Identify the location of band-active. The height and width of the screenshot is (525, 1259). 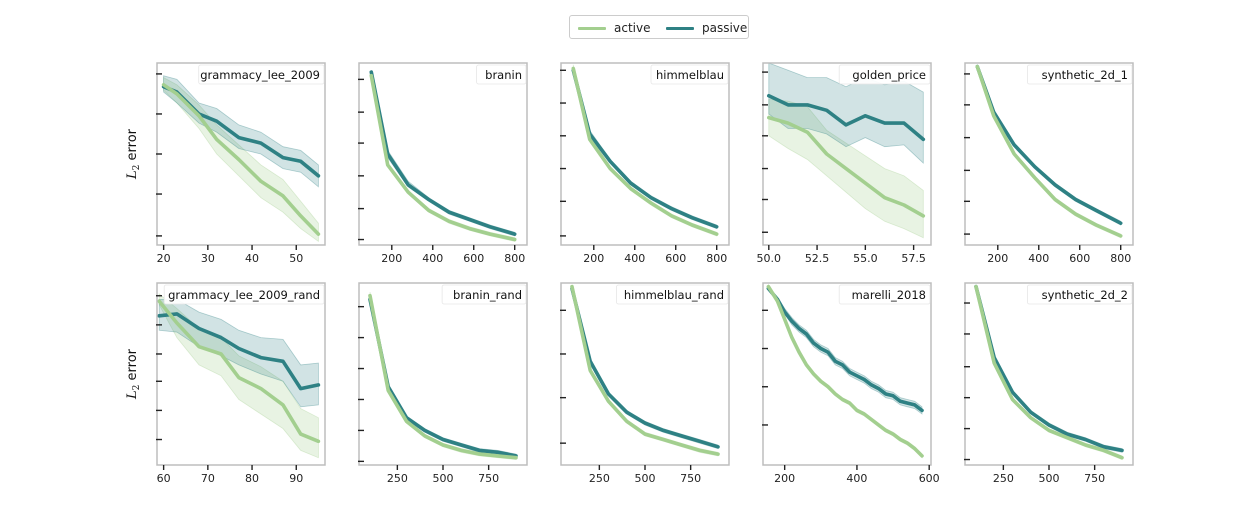
(443, 376).